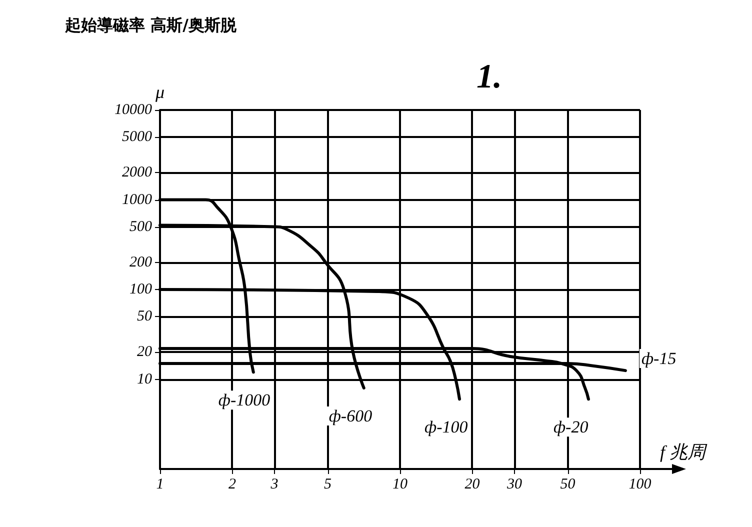 The height and width of the screenshot is (527, 752). What do you see at coordinates (160, 484) in the screenshot?
I see `x-tick-label: 1` at bounding box center [160, 484].